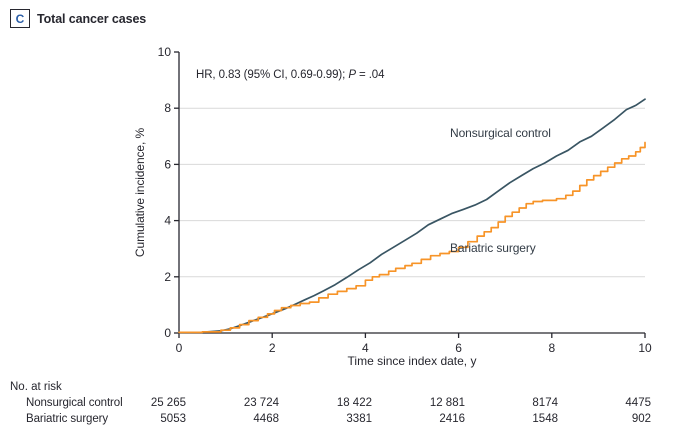 This screenshot has height=442, width=677. What do you see at coordinates (179, 348) in the screenshot?
I see `x-tick-label: 0` at bounding box center [179, 348].